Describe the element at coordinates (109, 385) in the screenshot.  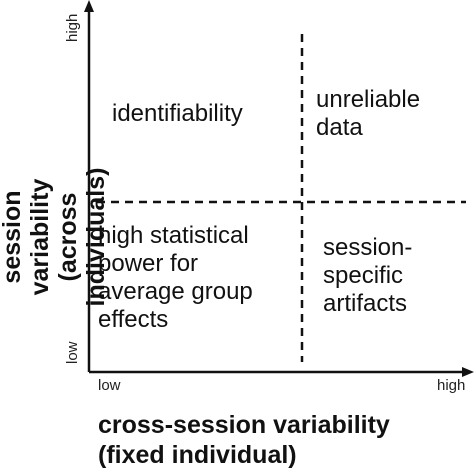
I see `x-tick-low: low` at that location.